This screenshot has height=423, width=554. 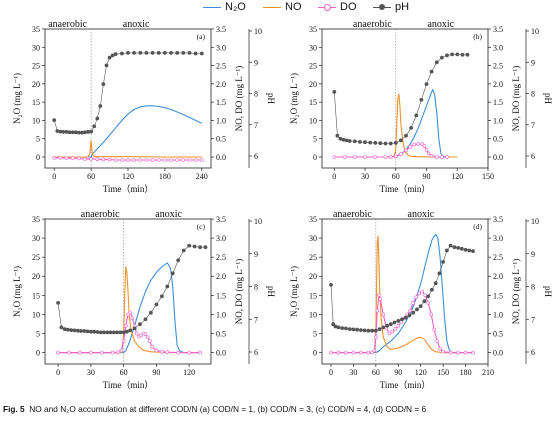 What do you see at coordinates (457, 176) in the screenshot?
I see `x-tick-label: 120` at bounding box center [457, 176].